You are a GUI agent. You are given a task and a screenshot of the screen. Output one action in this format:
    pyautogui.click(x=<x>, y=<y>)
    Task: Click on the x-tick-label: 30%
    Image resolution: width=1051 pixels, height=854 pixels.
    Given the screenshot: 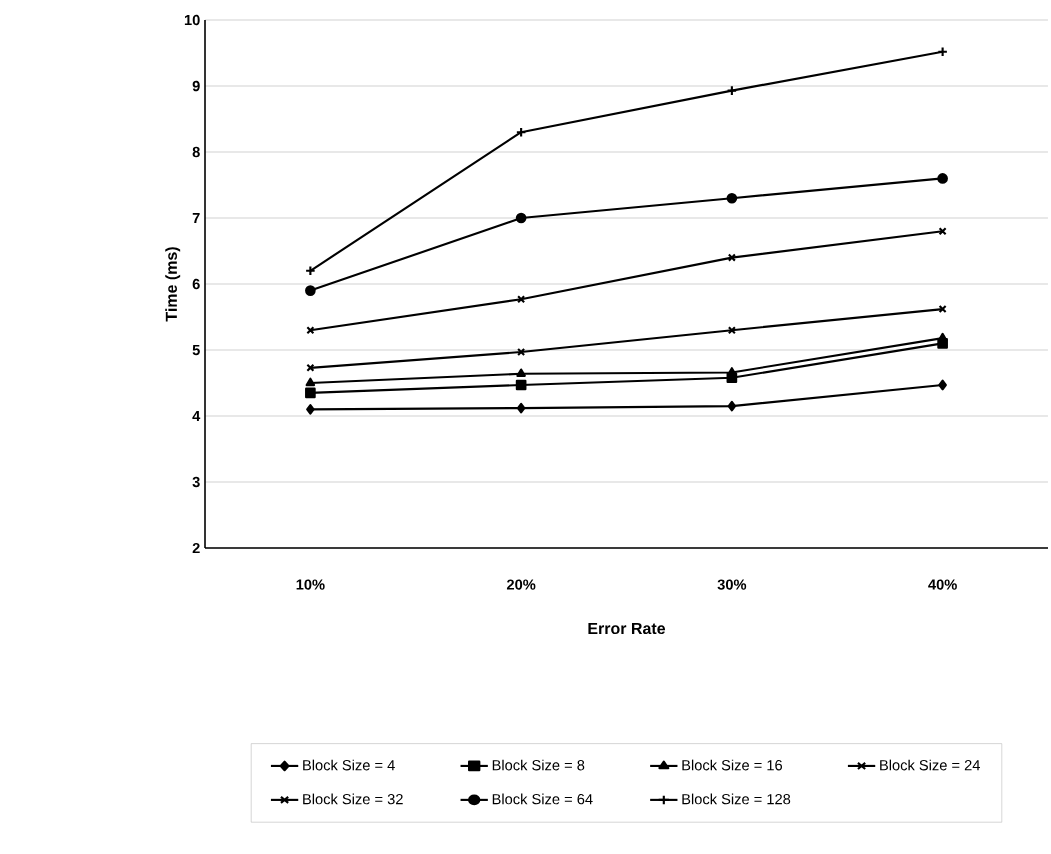 What is the action you would take?
    pyautogui.click(x=732, y=584)
    